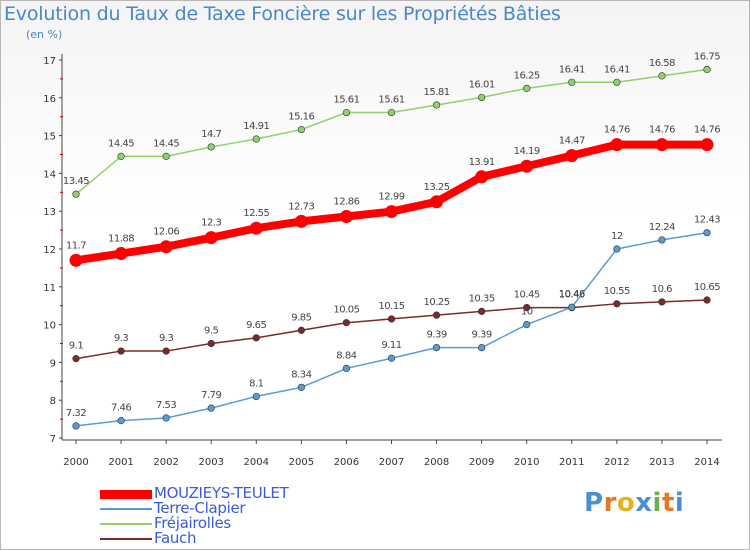 The height and width of the screenshot is (550, 750). I want to click on y-tick-label: 10, so click(49, 326).